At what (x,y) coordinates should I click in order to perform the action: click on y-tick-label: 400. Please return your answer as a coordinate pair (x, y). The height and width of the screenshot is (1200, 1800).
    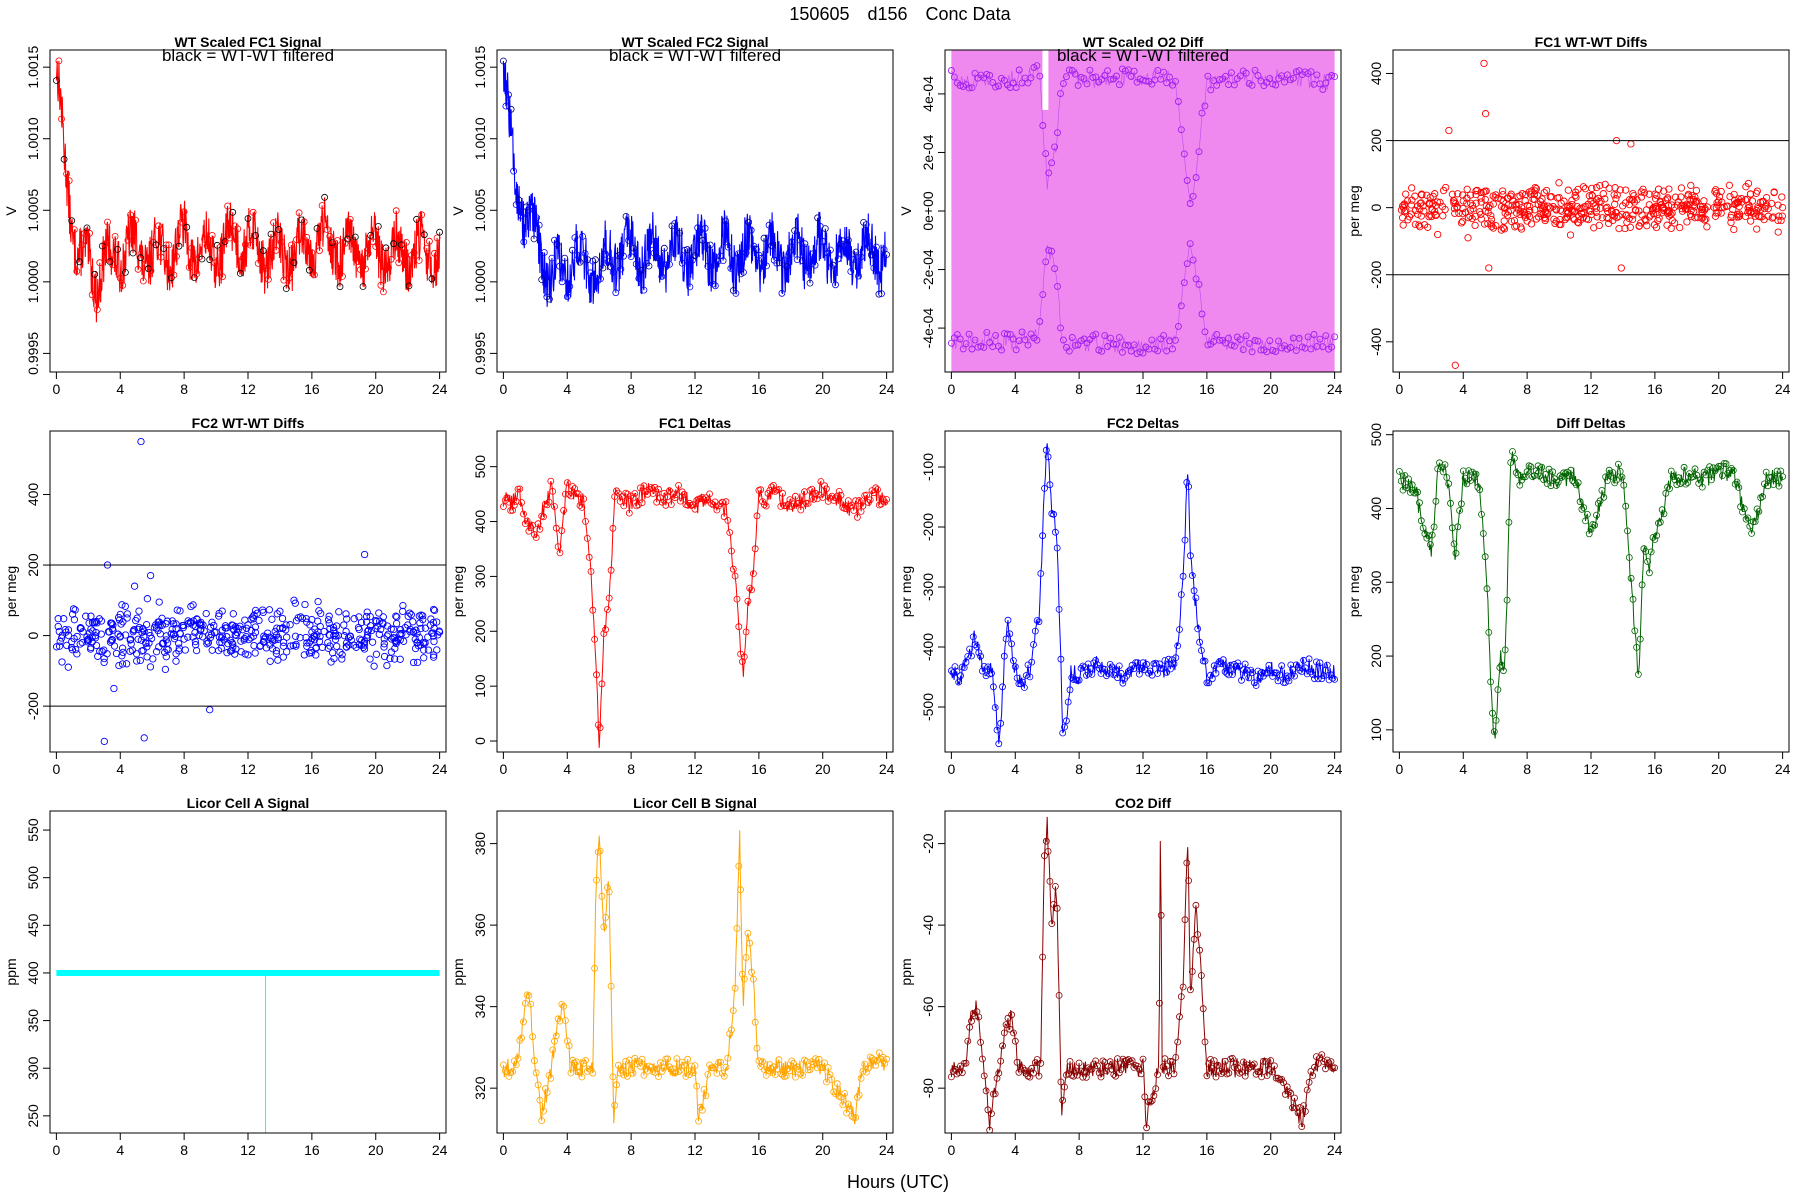
    Looking at the image, I should click on (33, 495).